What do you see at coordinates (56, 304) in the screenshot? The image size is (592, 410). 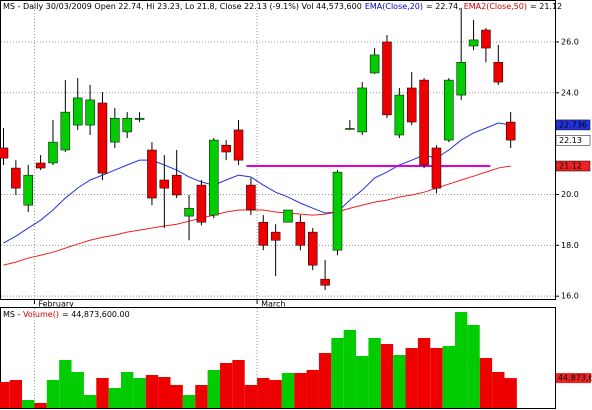 I see `x-tick-label: February` at bounding box center [56, 304].